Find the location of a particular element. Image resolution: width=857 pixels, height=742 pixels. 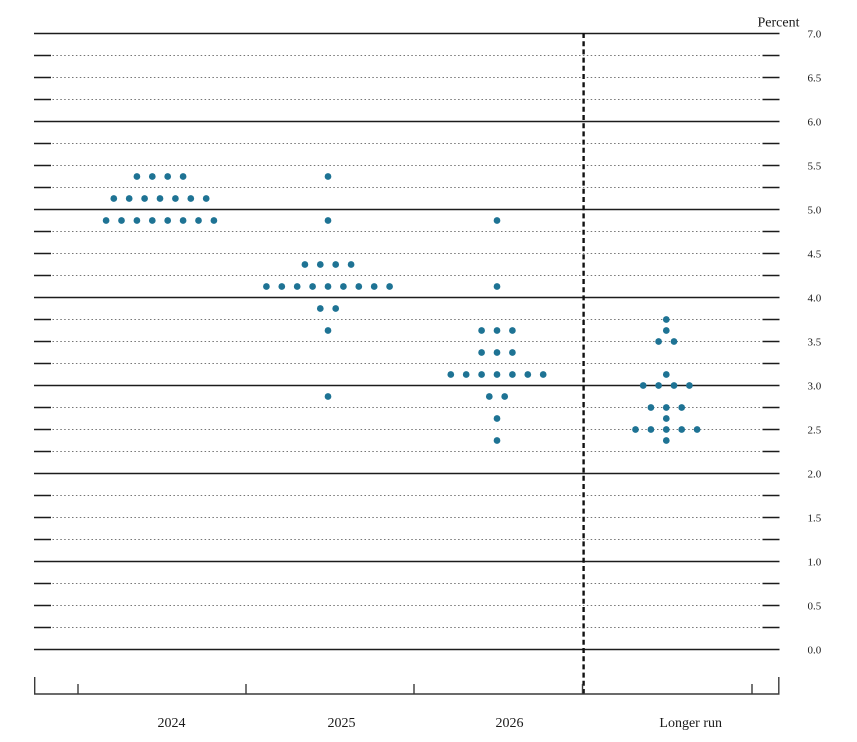

svg-text: 2.5 is located at coordinates (815, 430).